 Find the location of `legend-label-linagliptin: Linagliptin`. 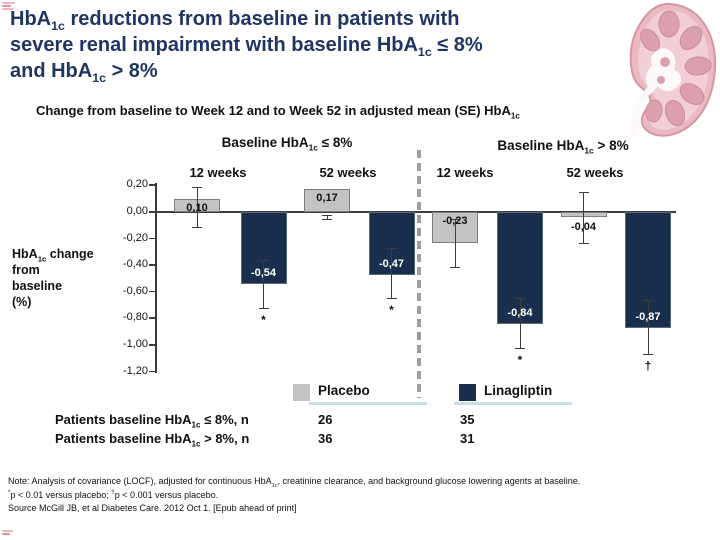

legend-label-linagliptin: Linagliptin is located at coordinates (518, 390).